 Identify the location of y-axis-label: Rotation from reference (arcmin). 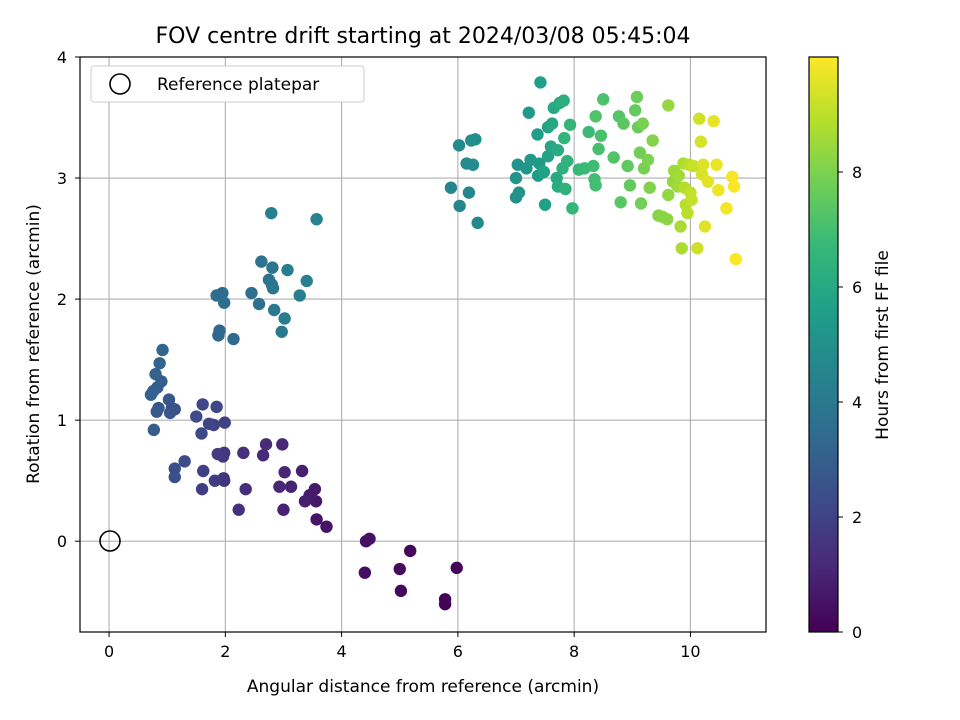
(34, 344).